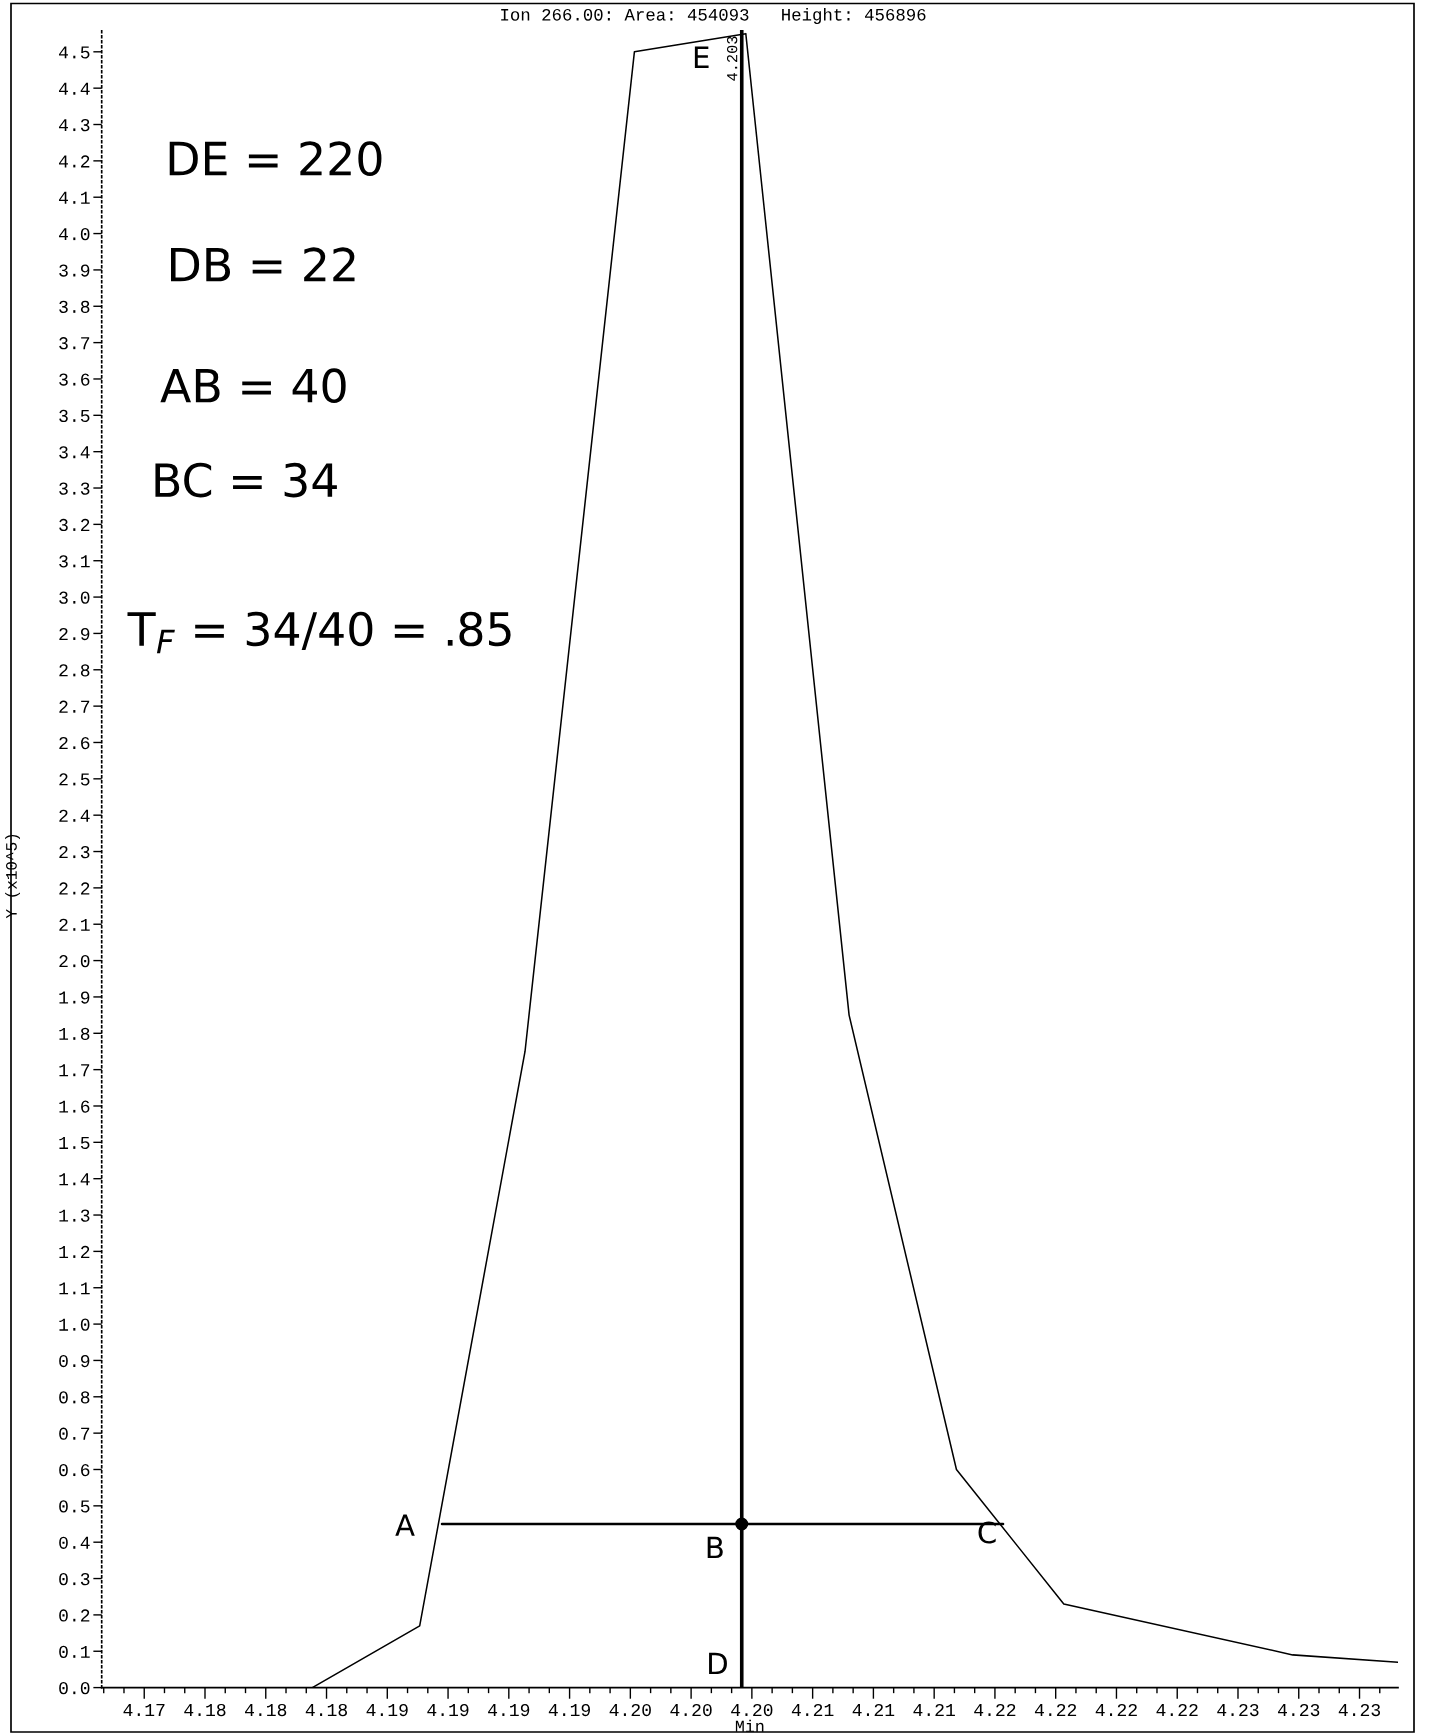  What do you see at coordinates (74, 343) in the screenshot?
I see `y-tick-label: 3.7` at bounding box center [74, 343].